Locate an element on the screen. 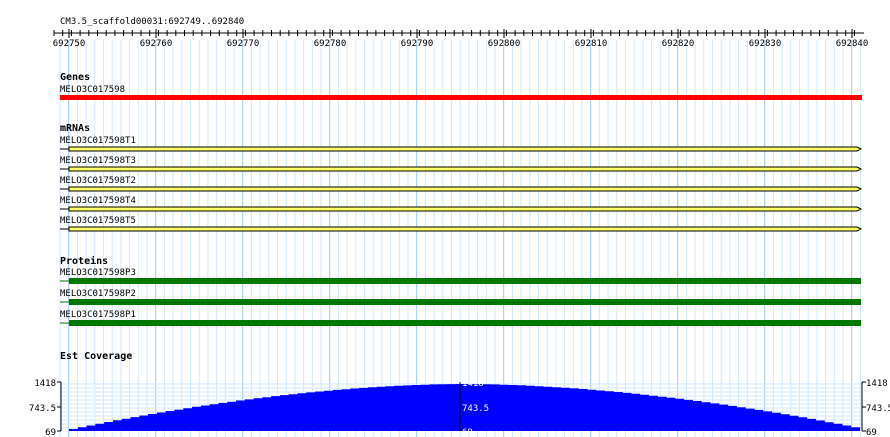 The width and height of the screenshot is (890, 437). gene-feature is located at coordinates (461, 97).